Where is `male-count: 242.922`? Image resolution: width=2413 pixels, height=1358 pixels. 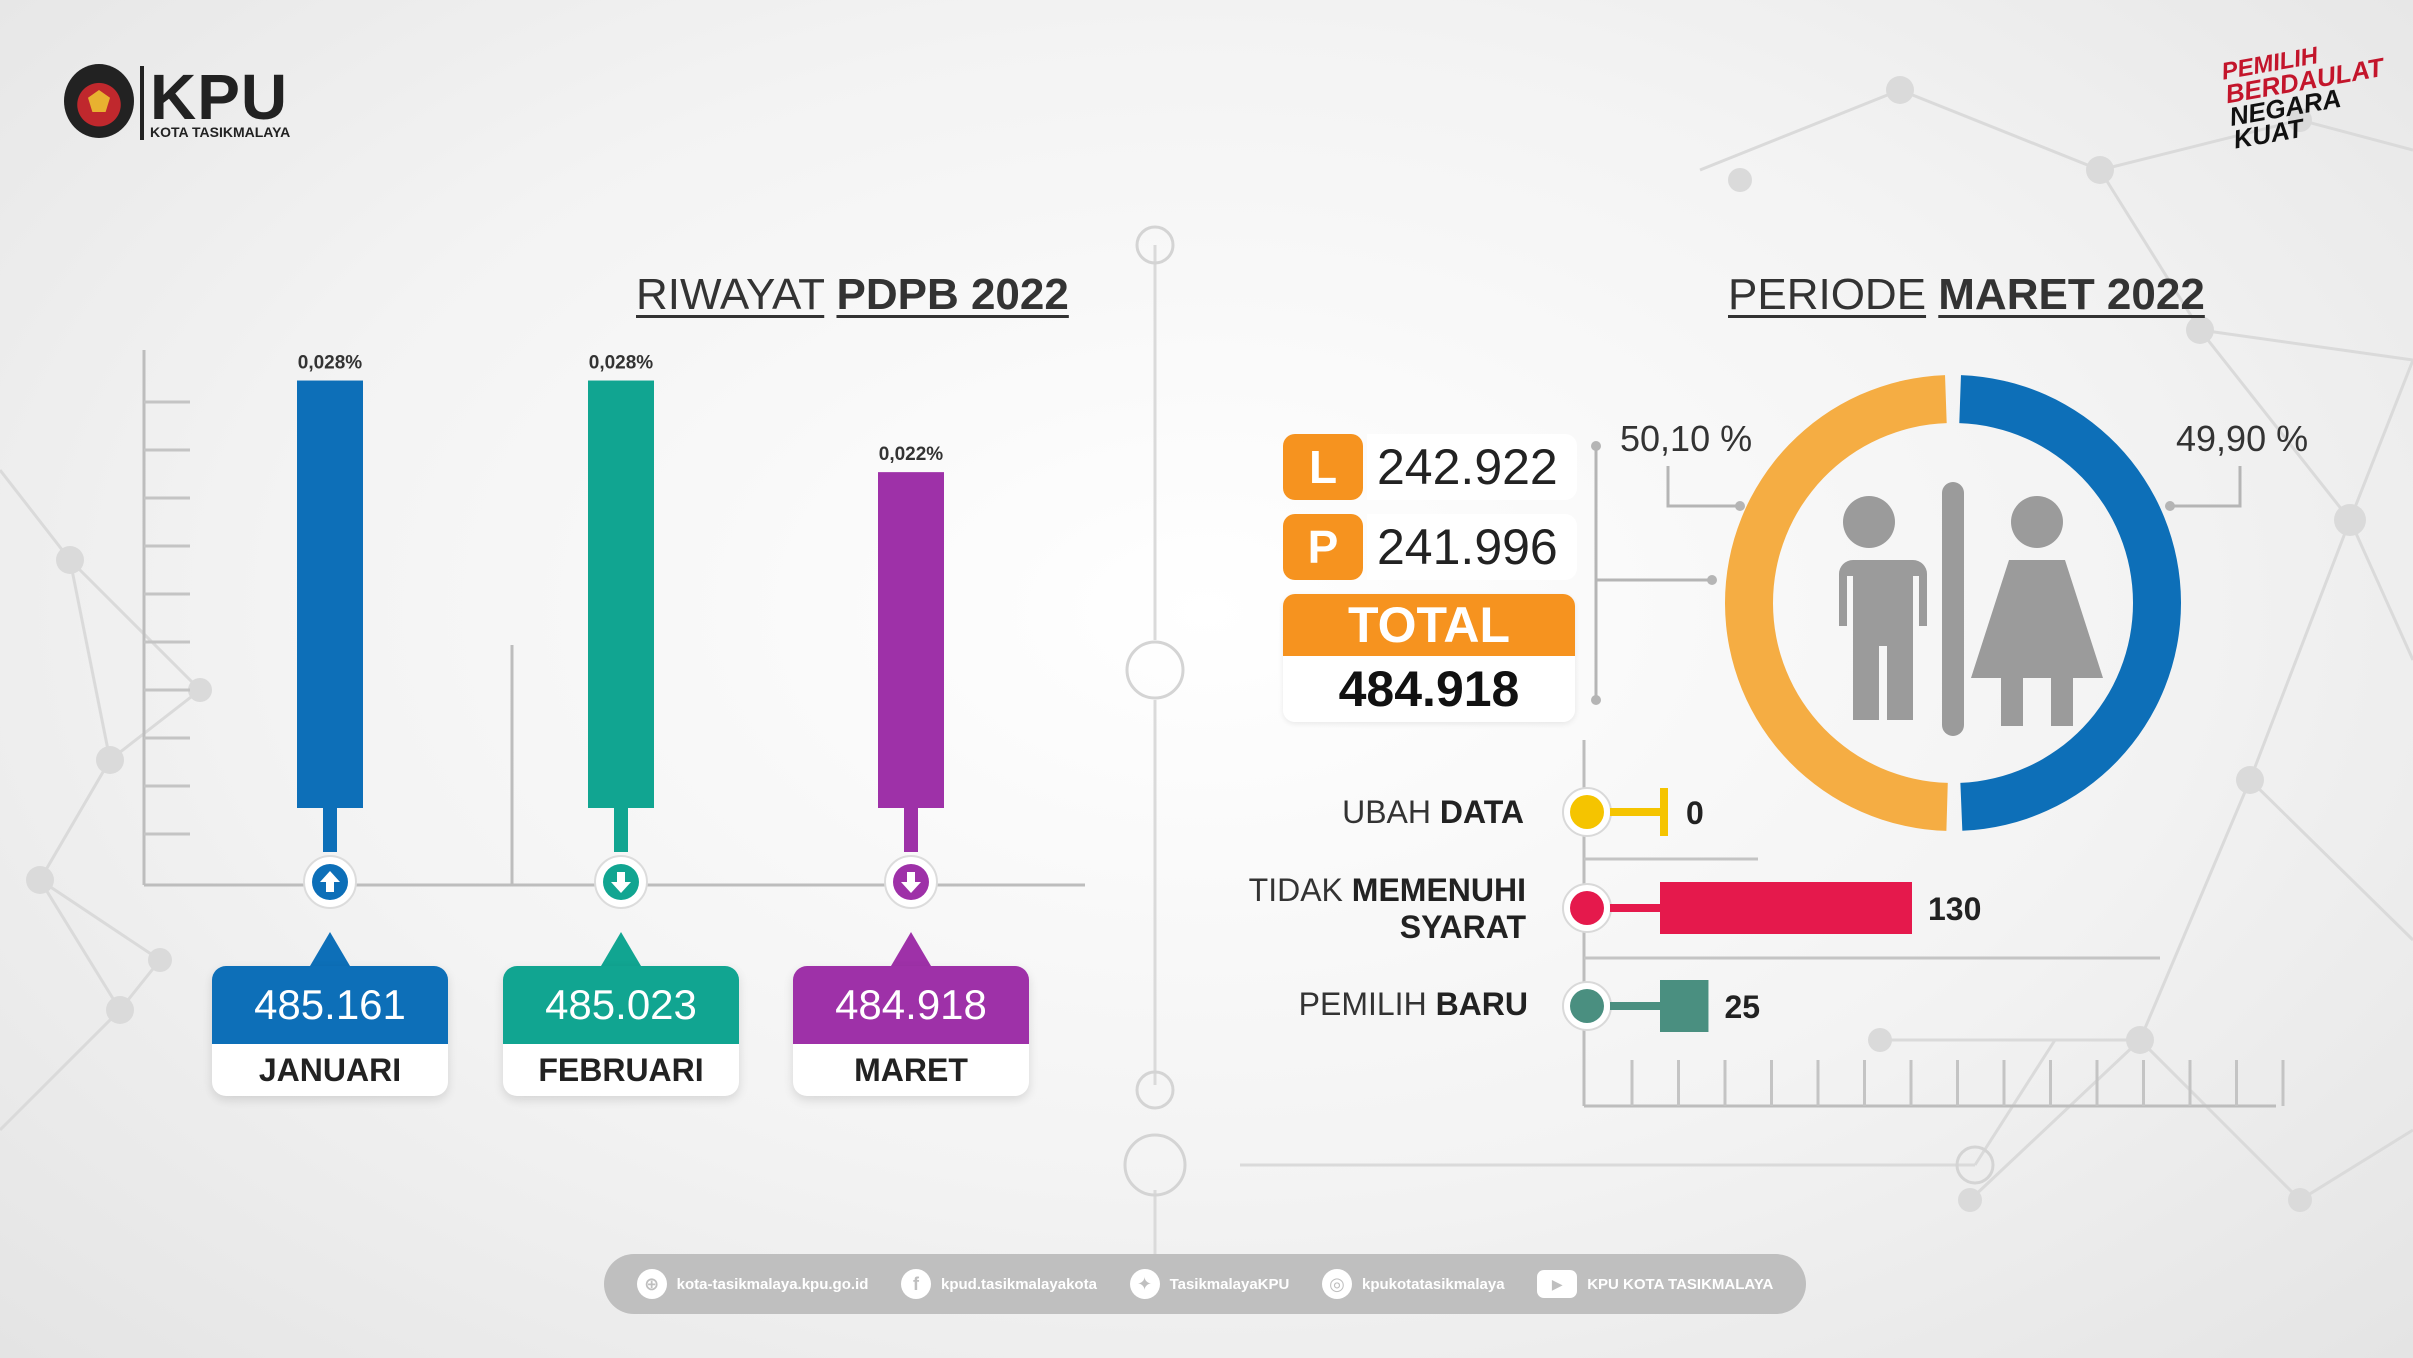 male-count: 242.922 is located at coordinates (1472, 467).